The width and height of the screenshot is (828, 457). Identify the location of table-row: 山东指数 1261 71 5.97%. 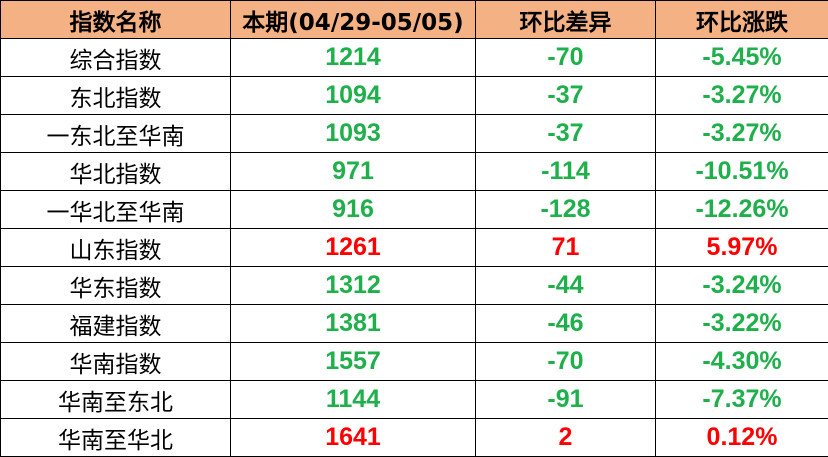
(414, 247).